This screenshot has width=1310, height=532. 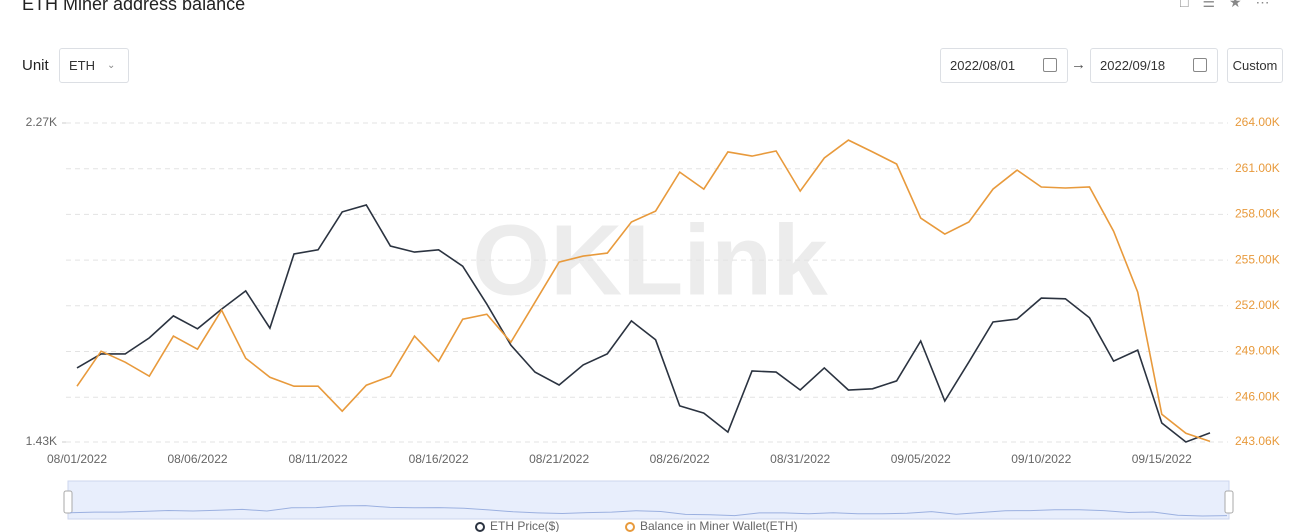 I want to click on y2-tick-label: 255.00K, so click(x=1257, y=259).